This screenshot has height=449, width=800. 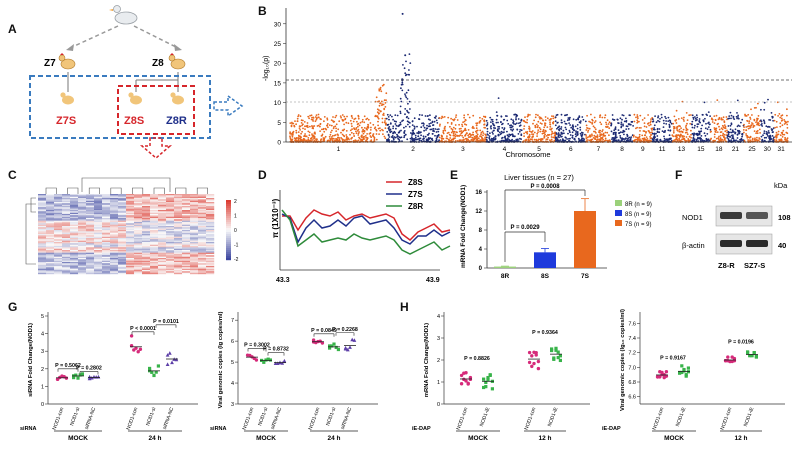 I want to click on chromosome-label: 18, so click(x=719, y=149).